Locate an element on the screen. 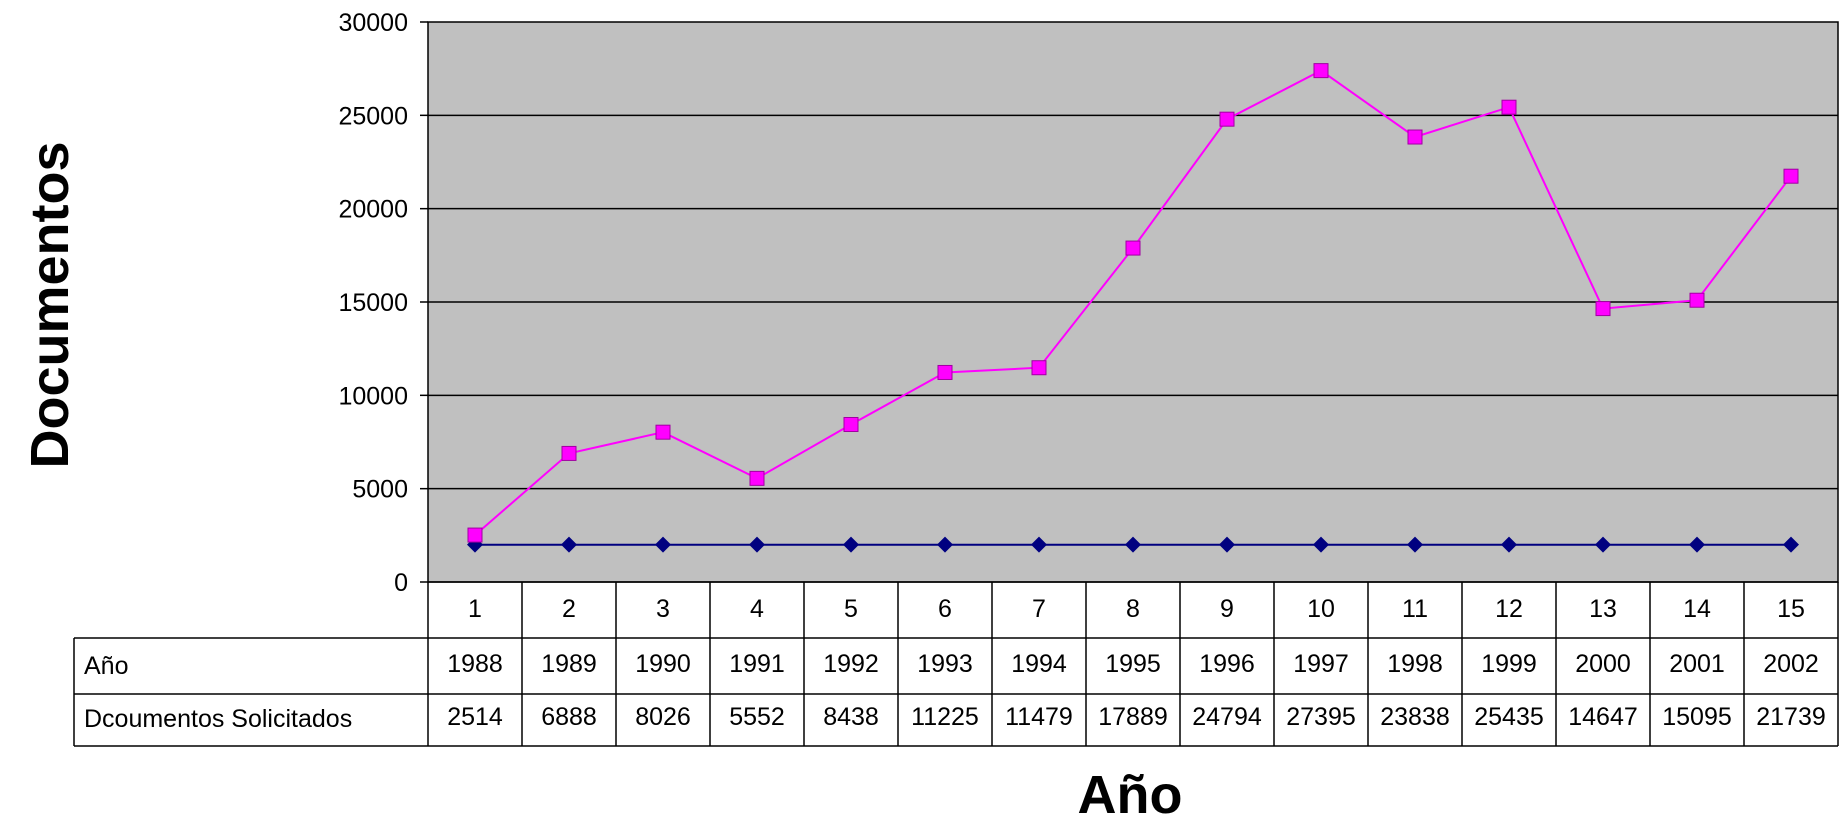 Image resolution: width=1843 pixels, height=819 pixels. data-label: 11479 is located at coordinates (1039, 717).